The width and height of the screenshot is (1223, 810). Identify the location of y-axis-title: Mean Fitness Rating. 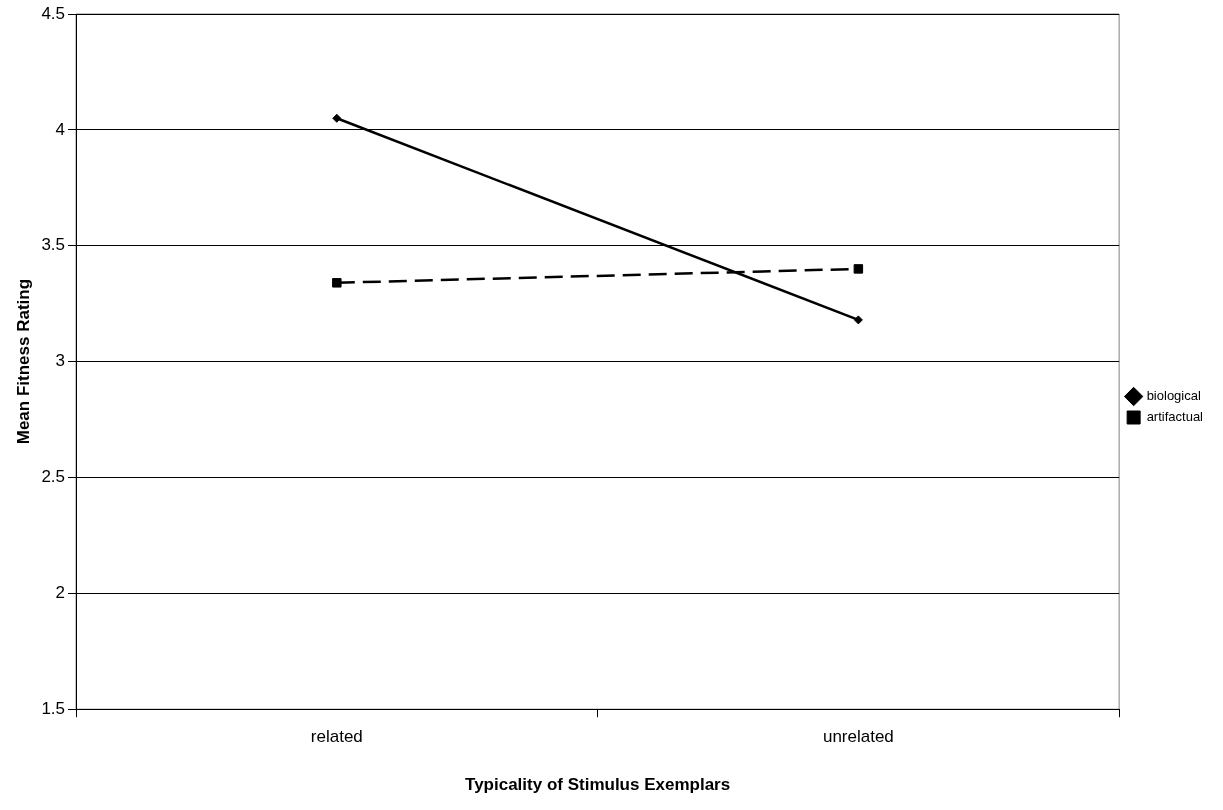
(23, 361).